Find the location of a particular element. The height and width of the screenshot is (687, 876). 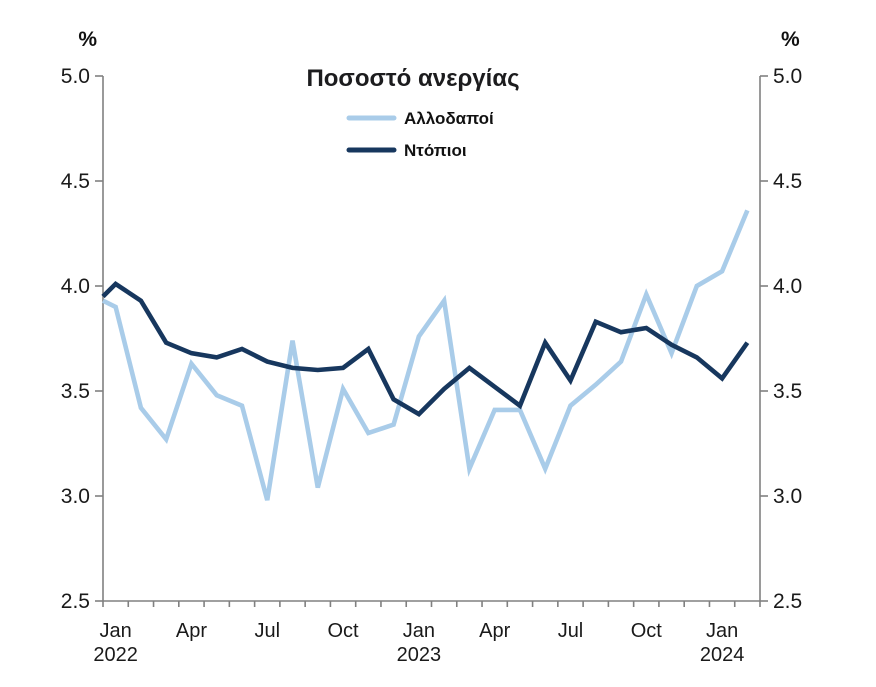

legend-label-natives: Ντόπιοι is located at coordinates (435, 150).